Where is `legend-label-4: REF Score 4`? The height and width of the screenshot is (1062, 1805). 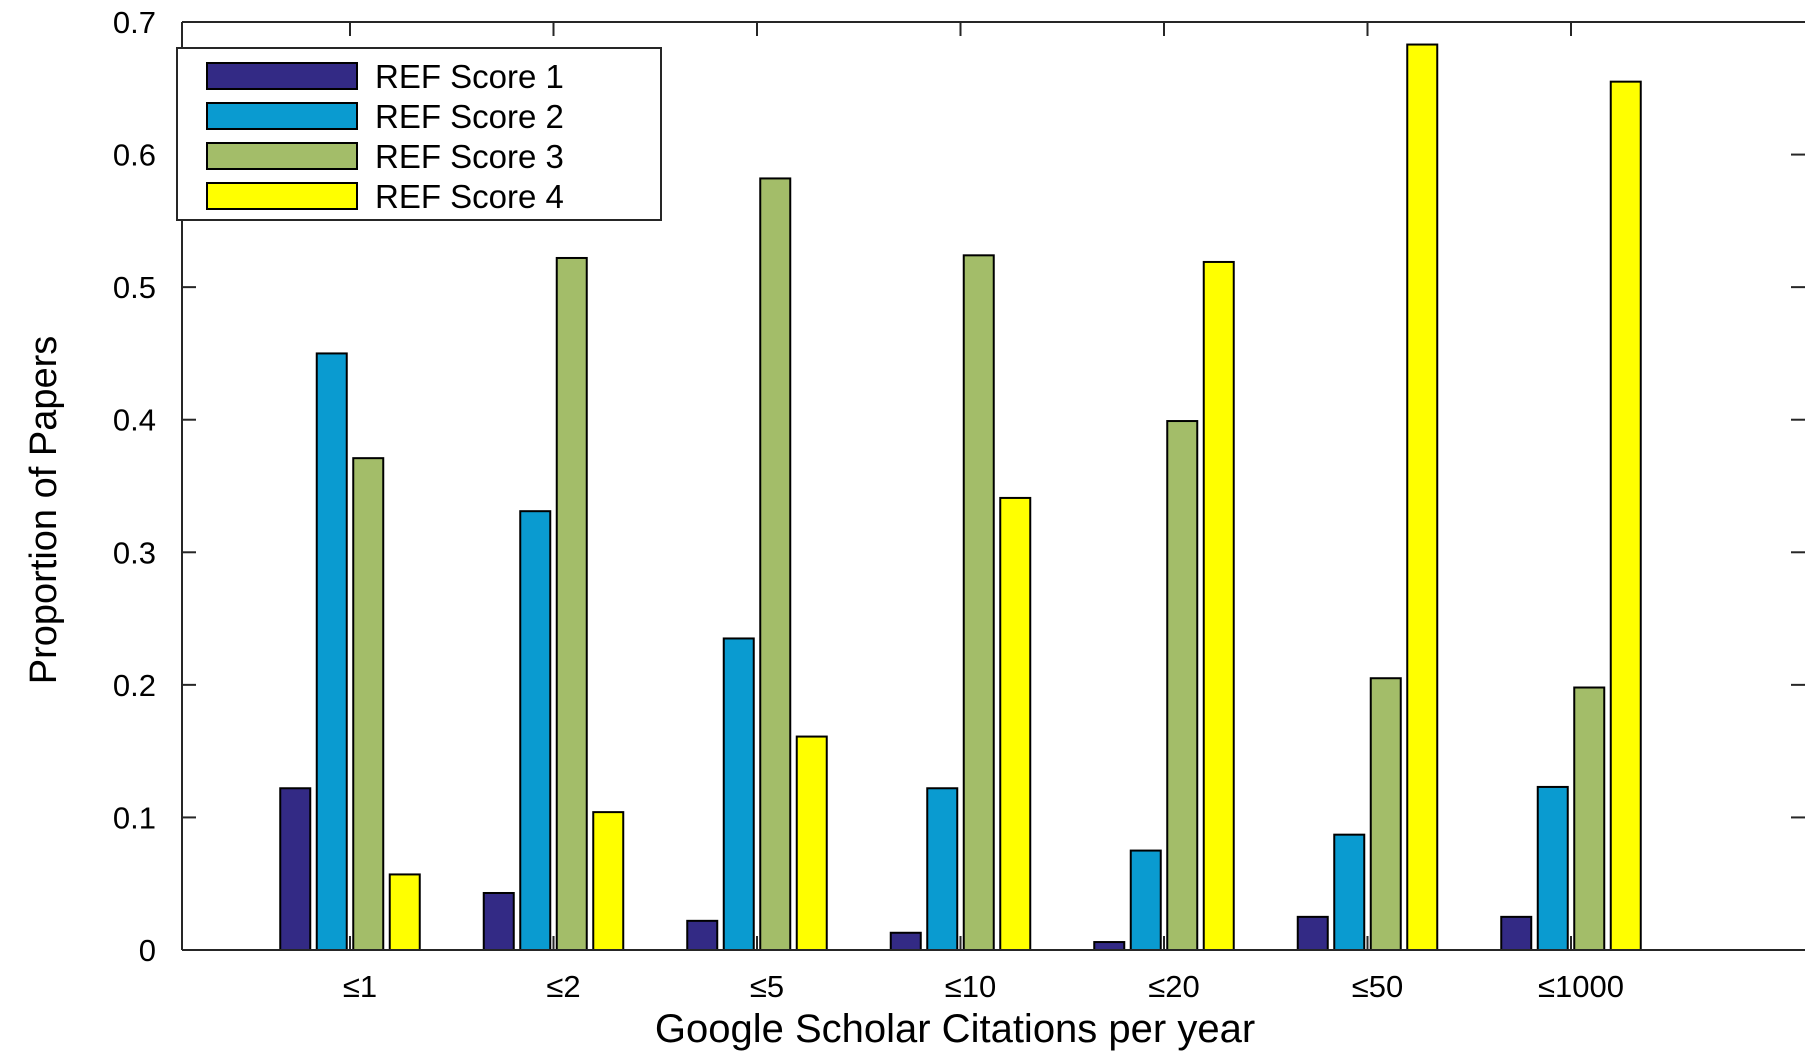
legend-label-4: REF Score 4 is located at coordinates (469, 196).